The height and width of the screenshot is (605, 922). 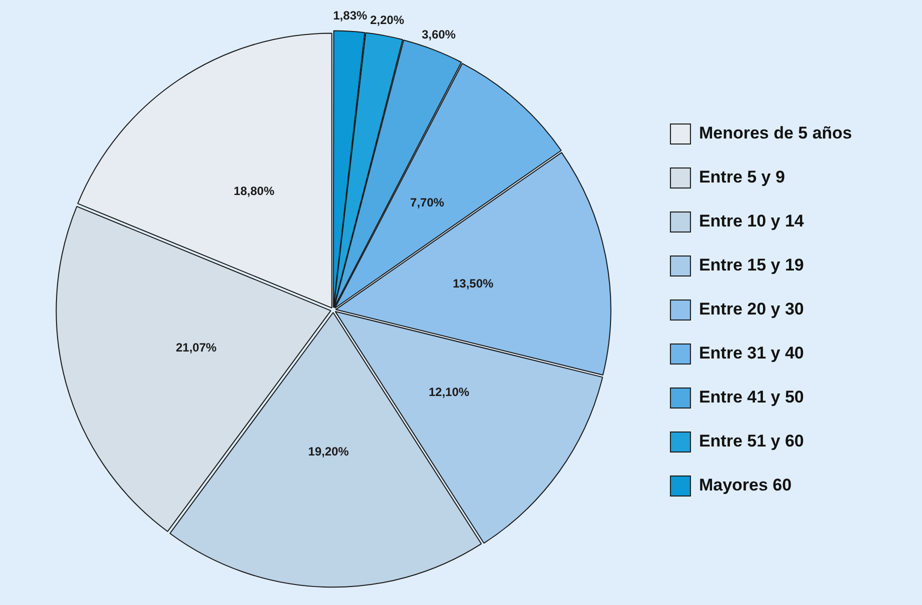 I want to click on data-label: 7,70%, so click(x=427, y=202).